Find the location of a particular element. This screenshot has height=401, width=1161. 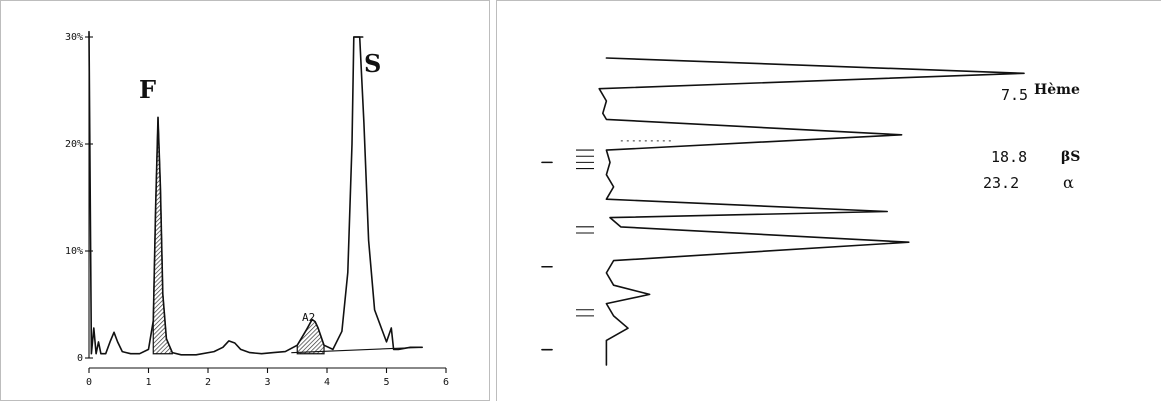

peak-value-beta-s: 18.8 is located at coordinates (1009, 157).